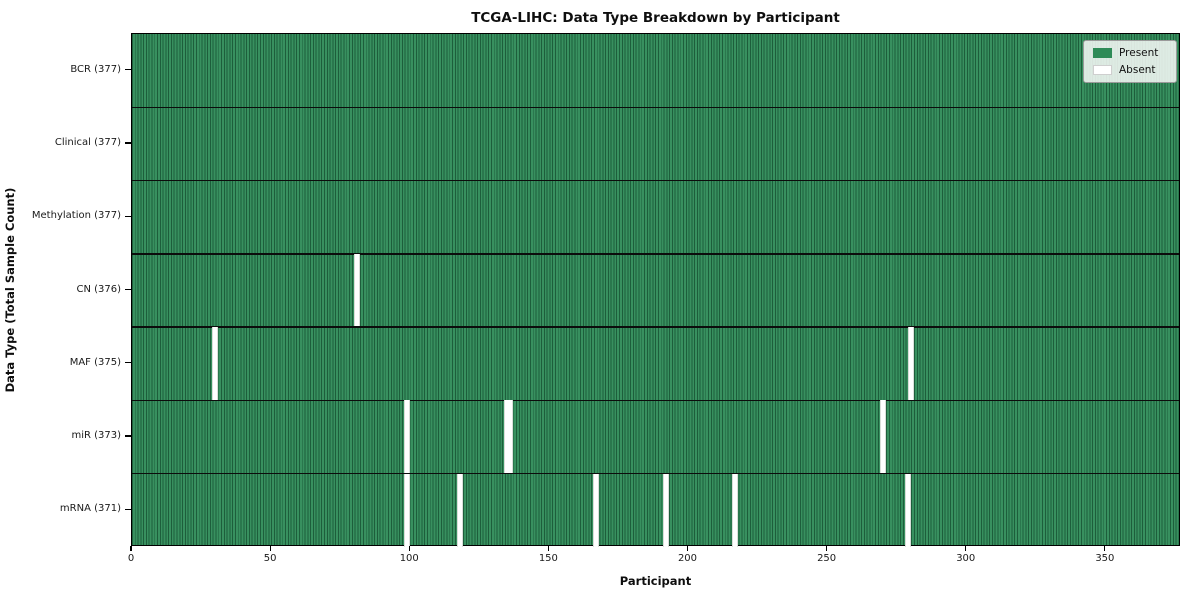  I want to click on xtick-label-50: 50, so click(270, 558).